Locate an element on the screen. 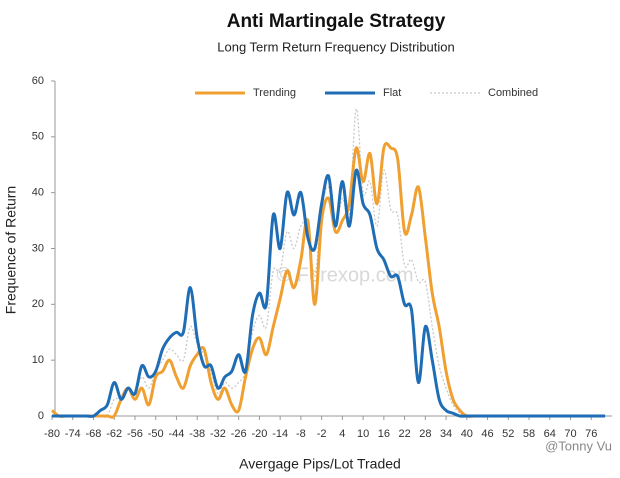 This screenshot has width=620, height=478. x-tick-label: -14 is located at coordinates (280, 434).